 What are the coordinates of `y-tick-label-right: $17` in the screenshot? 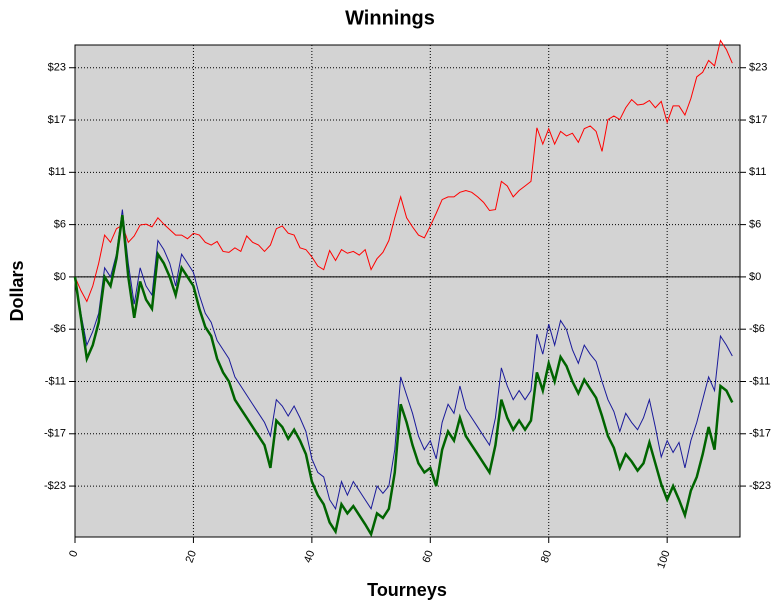 It's located at (758, 120).